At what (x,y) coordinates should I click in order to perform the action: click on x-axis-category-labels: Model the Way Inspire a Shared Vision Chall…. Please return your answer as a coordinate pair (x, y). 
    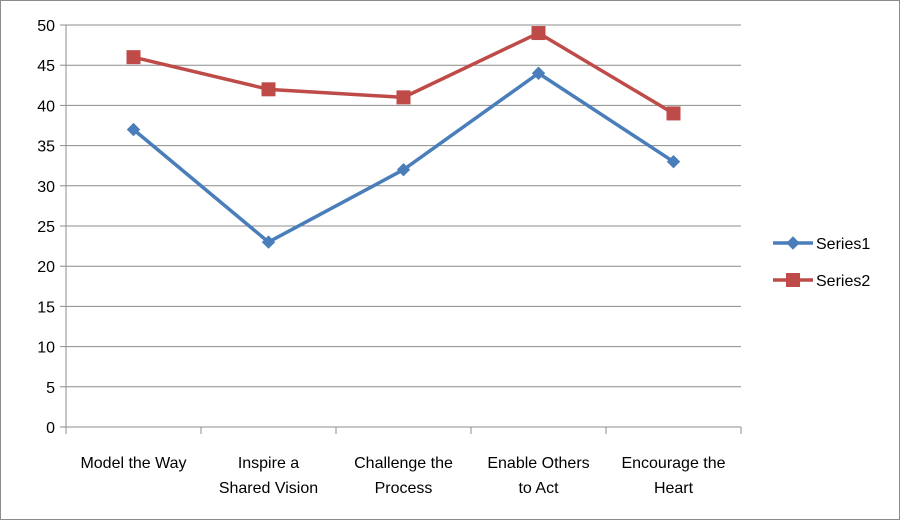
    Looking at the image, I should click on (402, 476).